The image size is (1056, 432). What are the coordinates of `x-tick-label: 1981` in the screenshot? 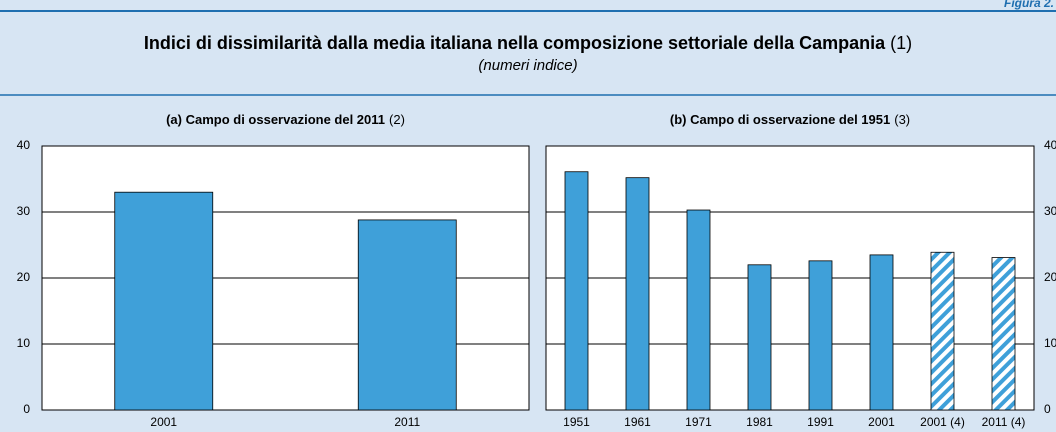 It's located at (759, 422).